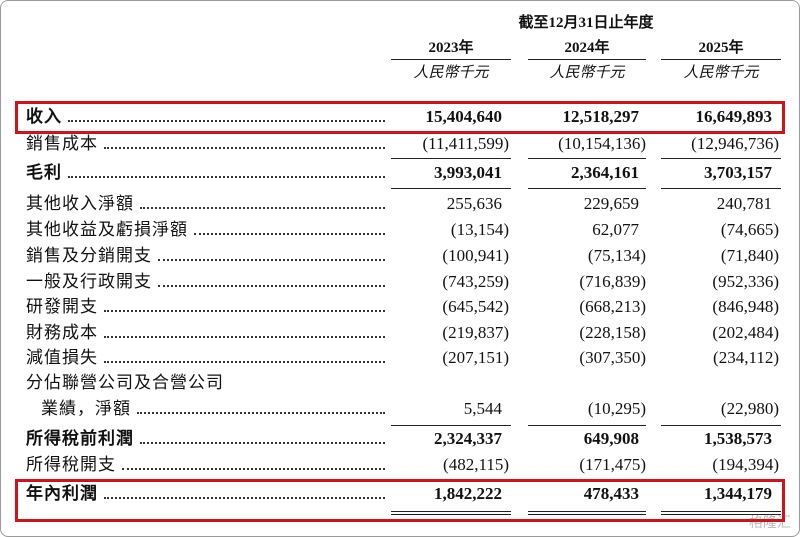 This screenshot has height=537, width=800. Describe the element at coordinates (80, 438) in the screenshot. I see `label-text: 所得稅前利潤` at that location.